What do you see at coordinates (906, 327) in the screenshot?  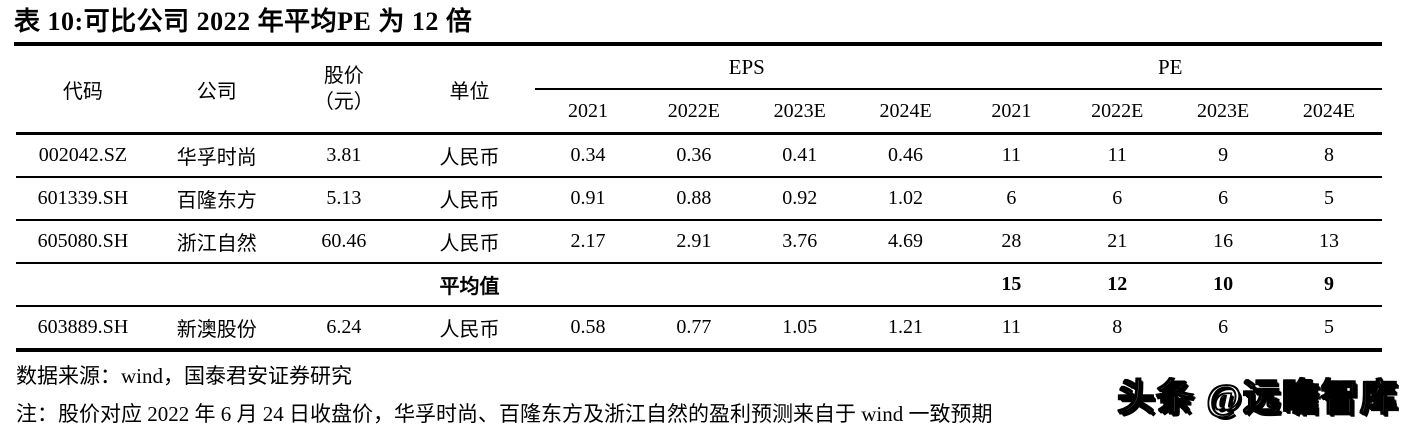 I see `cell-eps-2024e: 1.21` at bounding box center [906, 327].